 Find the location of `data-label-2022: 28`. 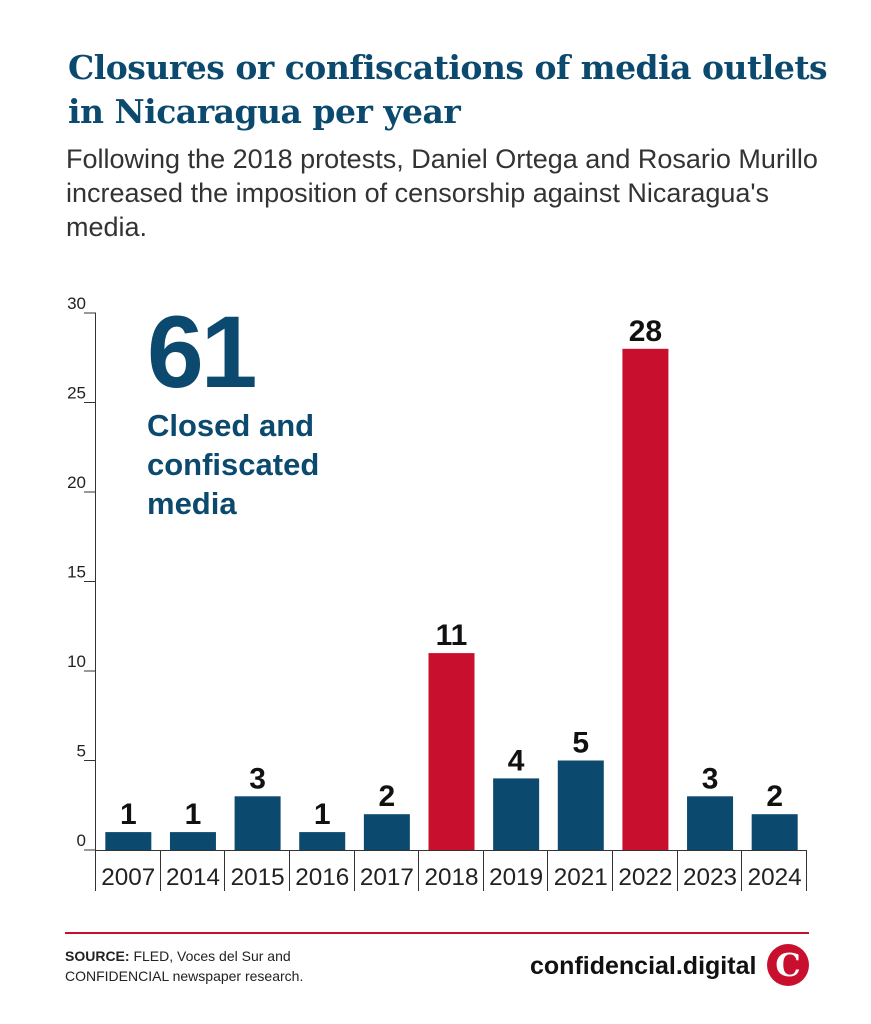

data-label-2022: 28 is located at coordinates (645, 331).